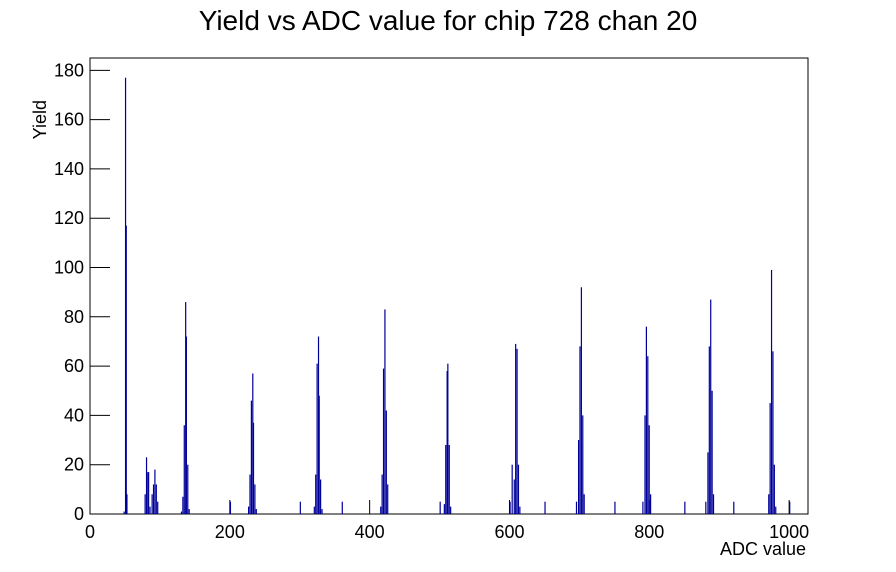 The height and width of the screenshot is (572, 896). Describe the element at coordinates (74, 317) in the screenshot. I see `y-tick-label: 80` at that location.